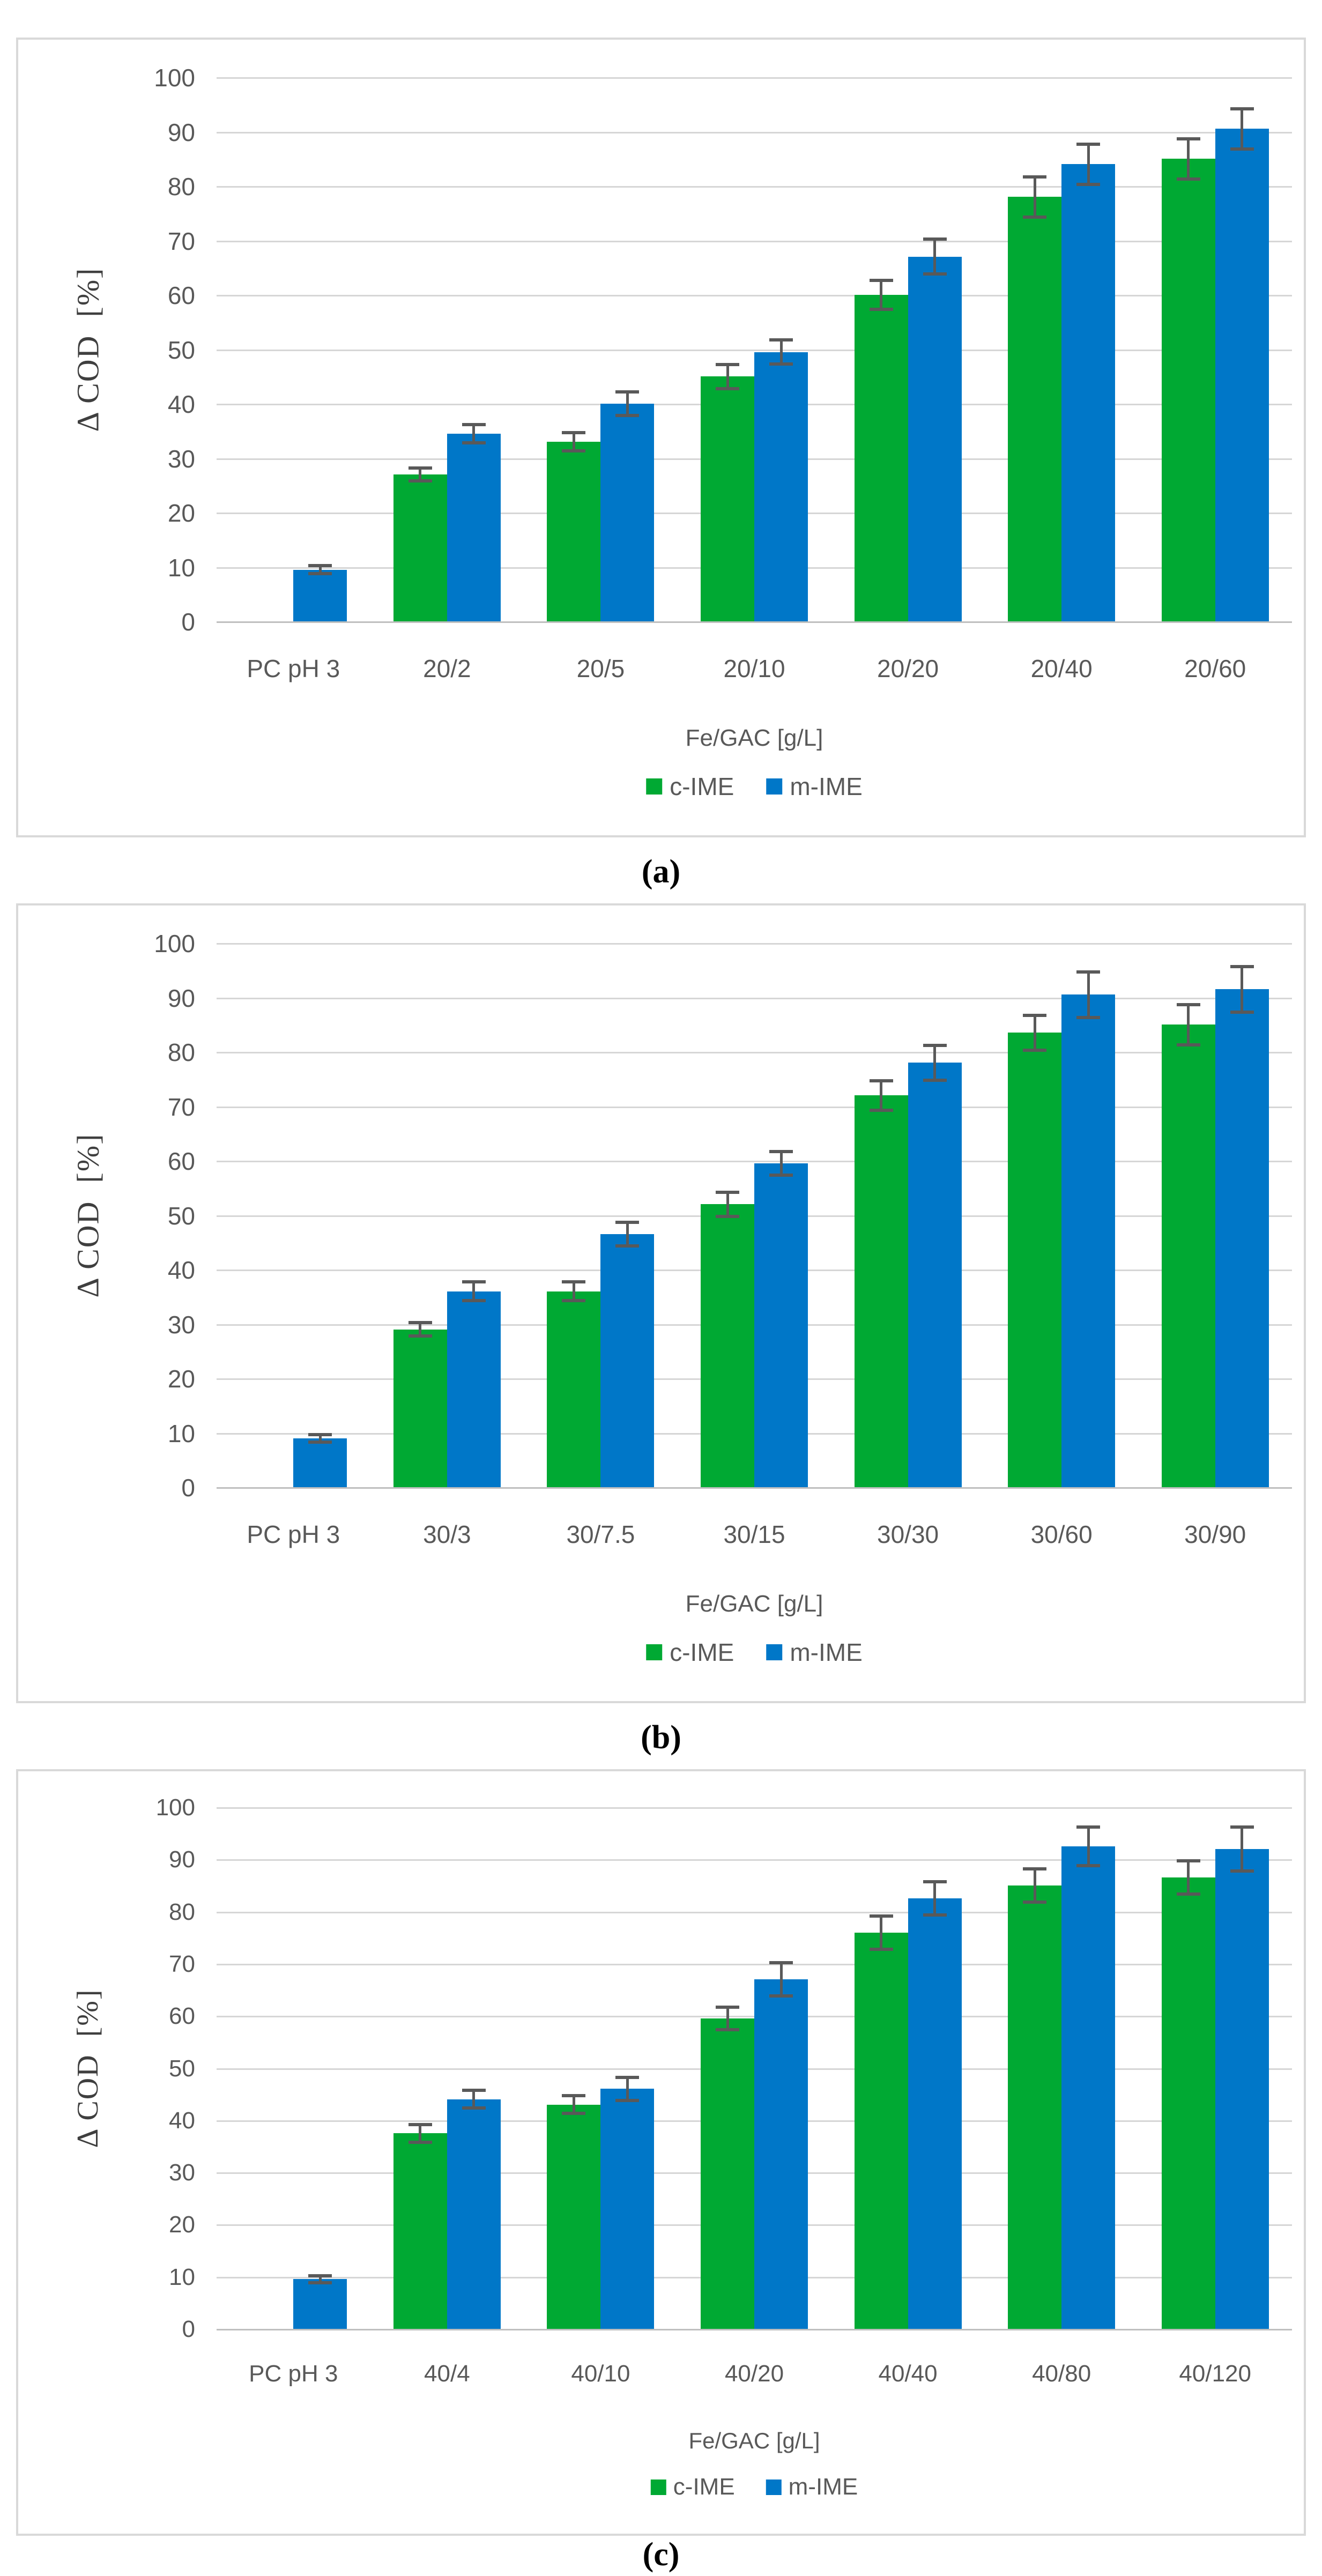 The image size is (1322, 2576). What do you see at coordinates (661, 2555) in the screenshot?
I see `panel-caption-c: (c)` at bounding box center [661, 2555].